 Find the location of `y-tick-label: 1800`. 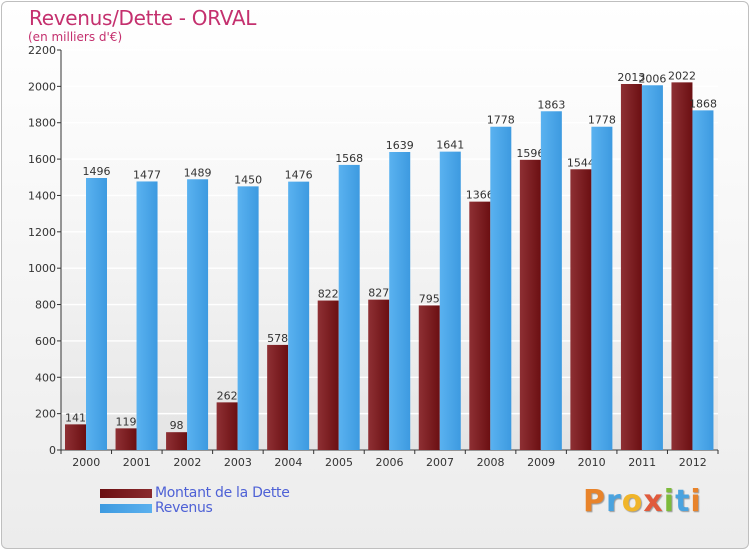

y-tick-label: 1800 is located at coordinates (42, 123).